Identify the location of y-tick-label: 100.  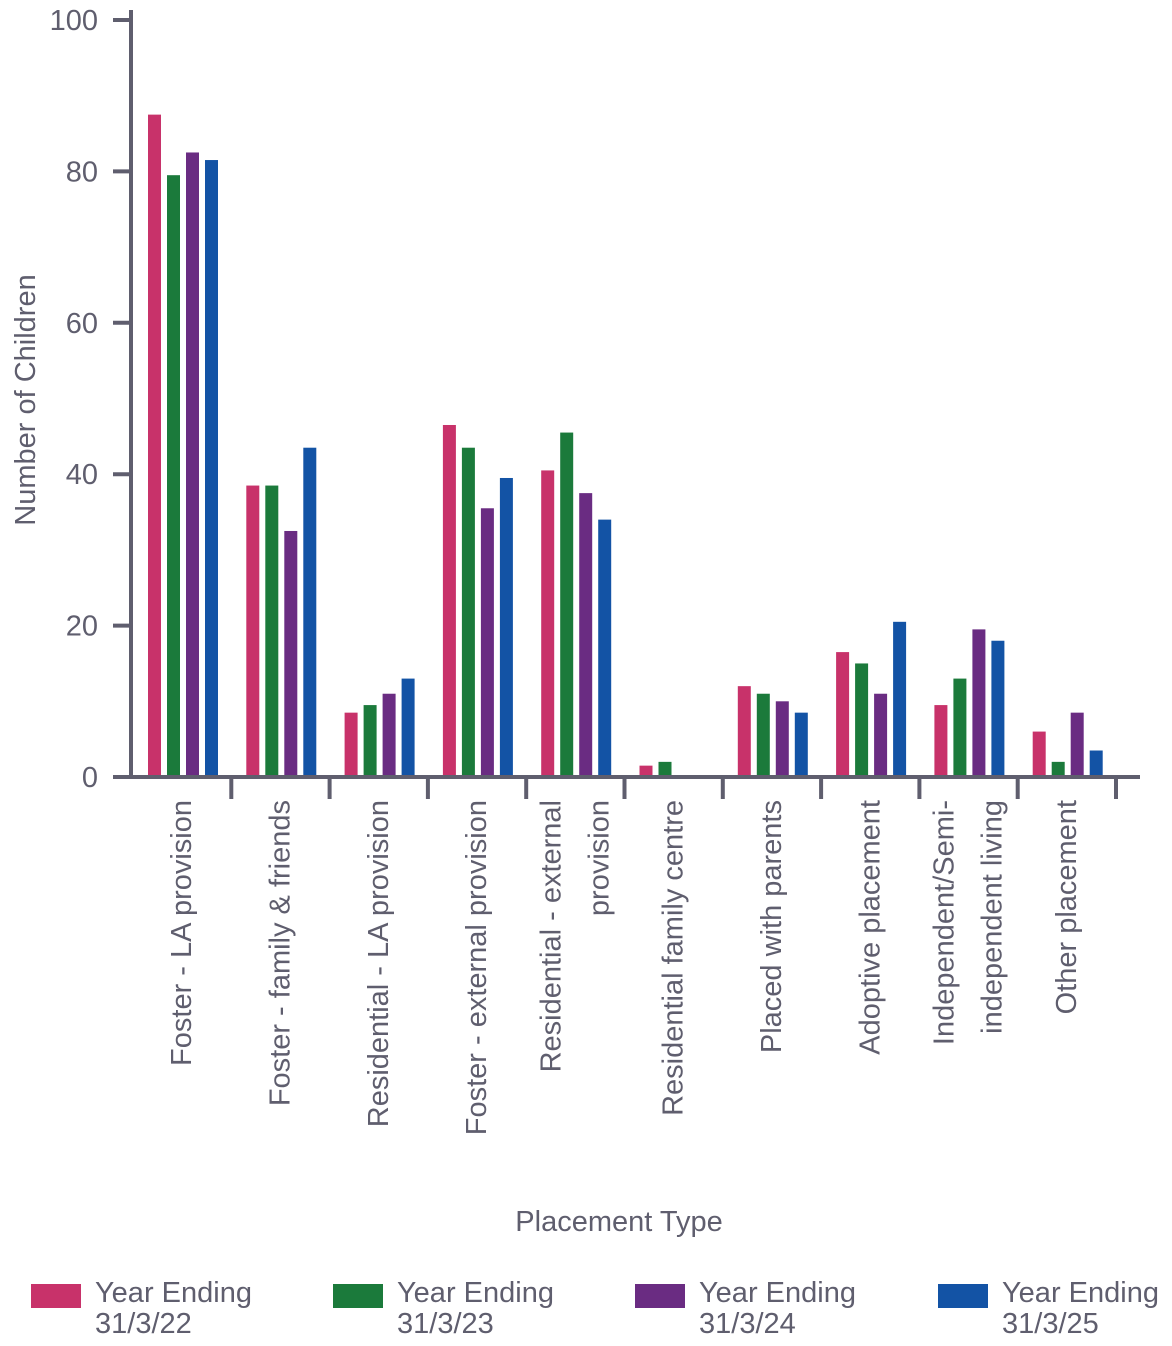
(74, 21).